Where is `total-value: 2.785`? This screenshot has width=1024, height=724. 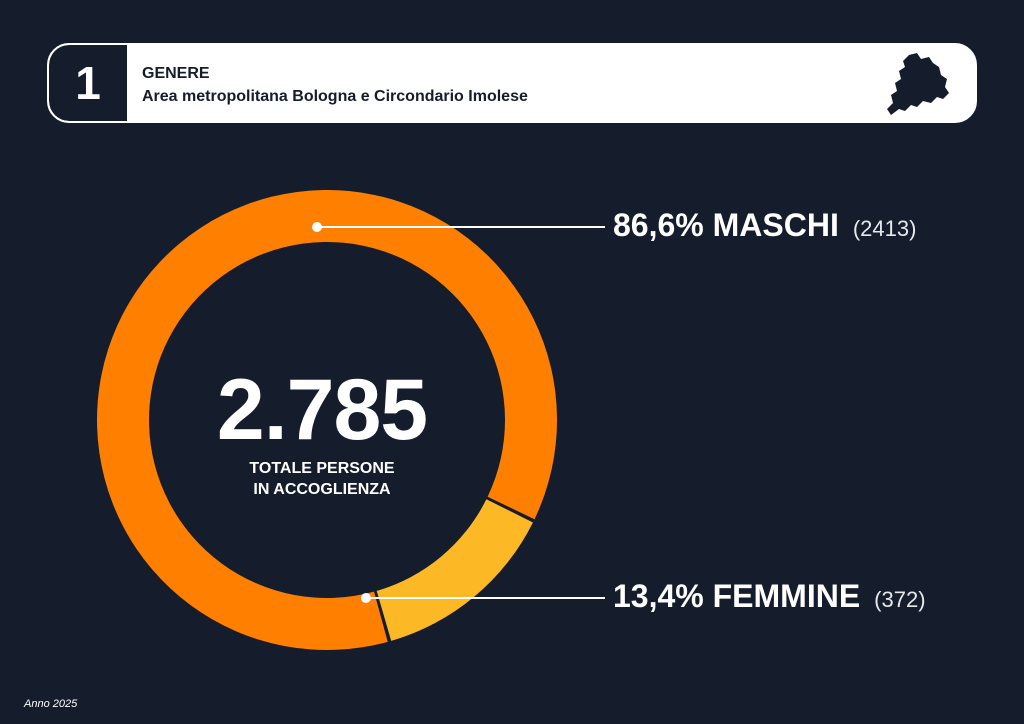 total-value: 2.785 is located at coordinates (322, 410).